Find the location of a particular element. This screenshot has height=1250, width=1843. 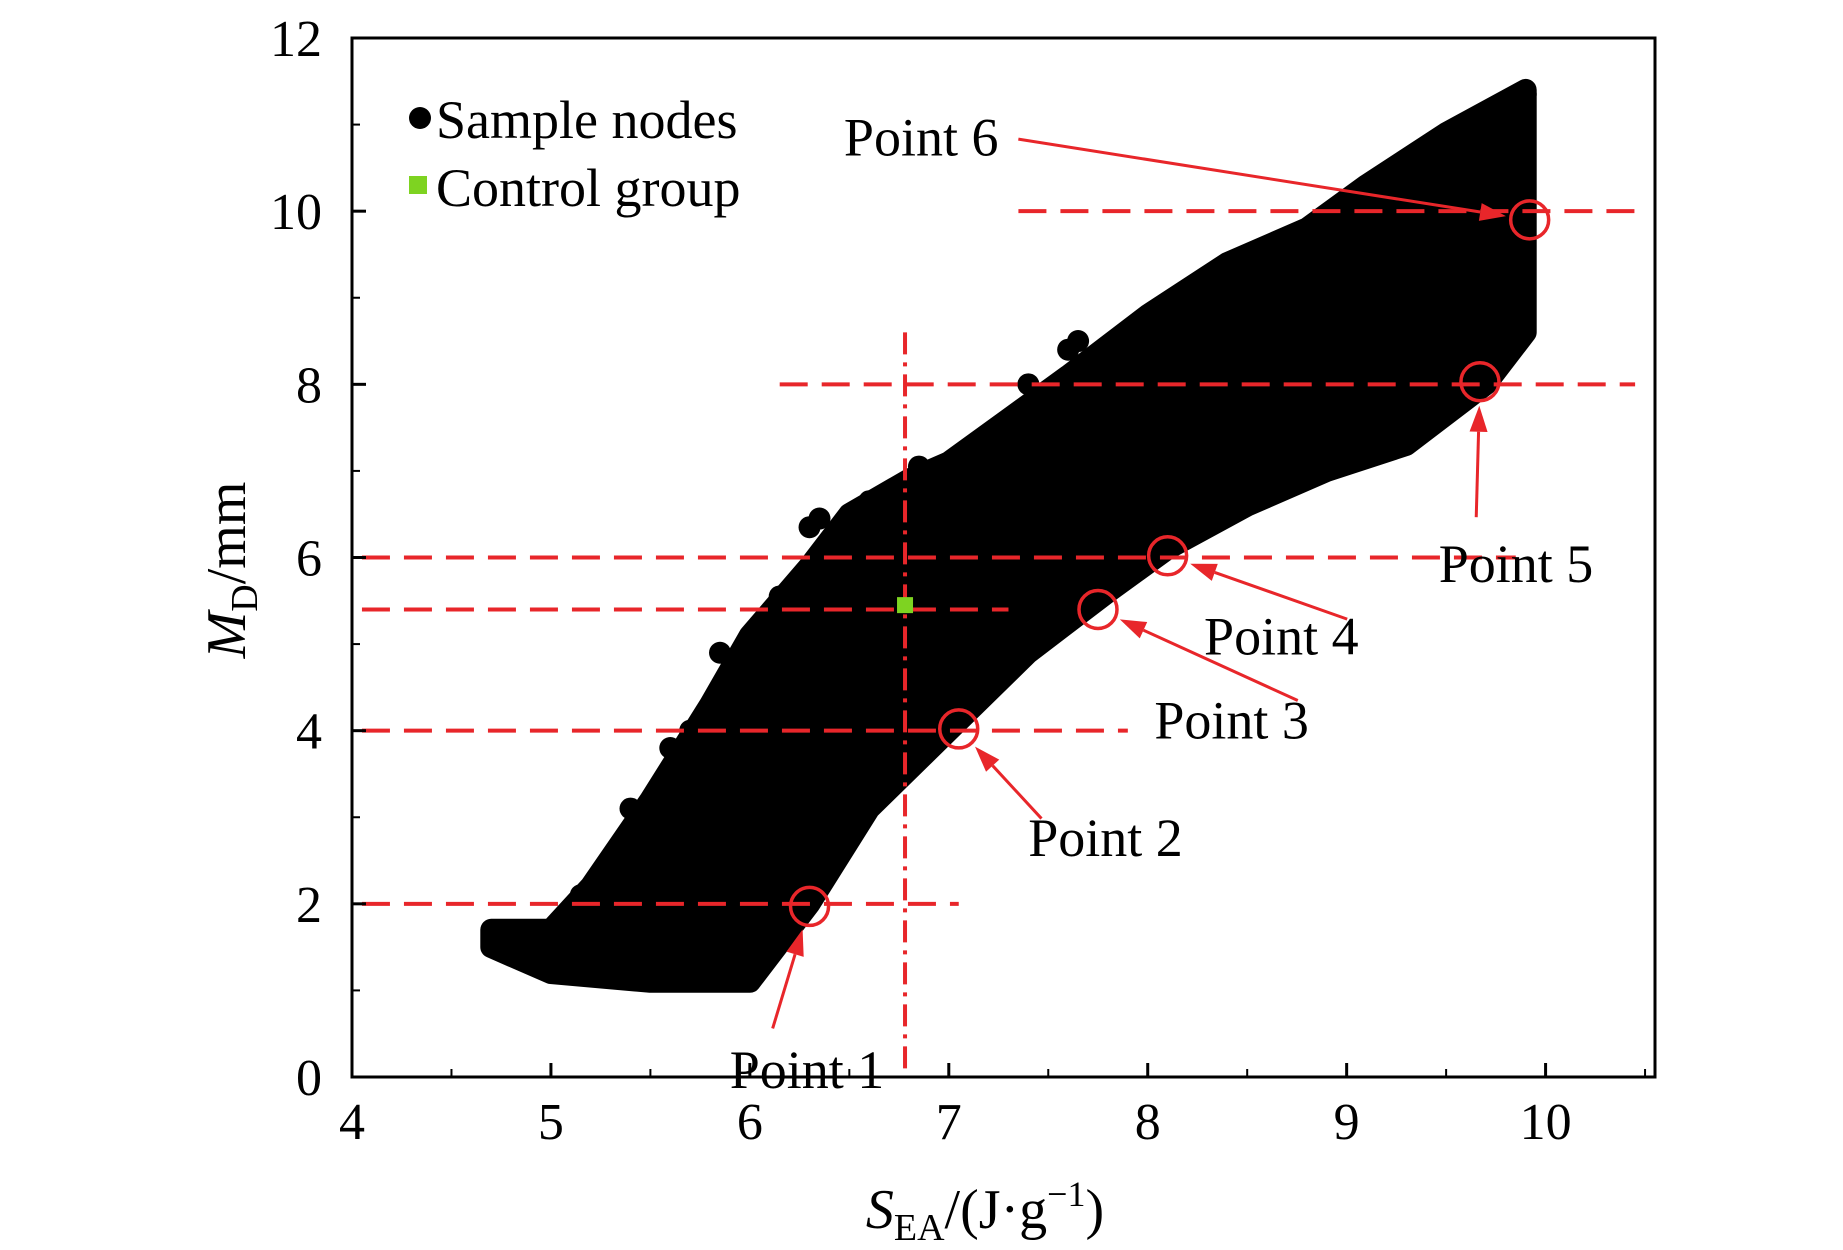

annotation-label-3: Point 3 is located at coordinates (1231, 721).